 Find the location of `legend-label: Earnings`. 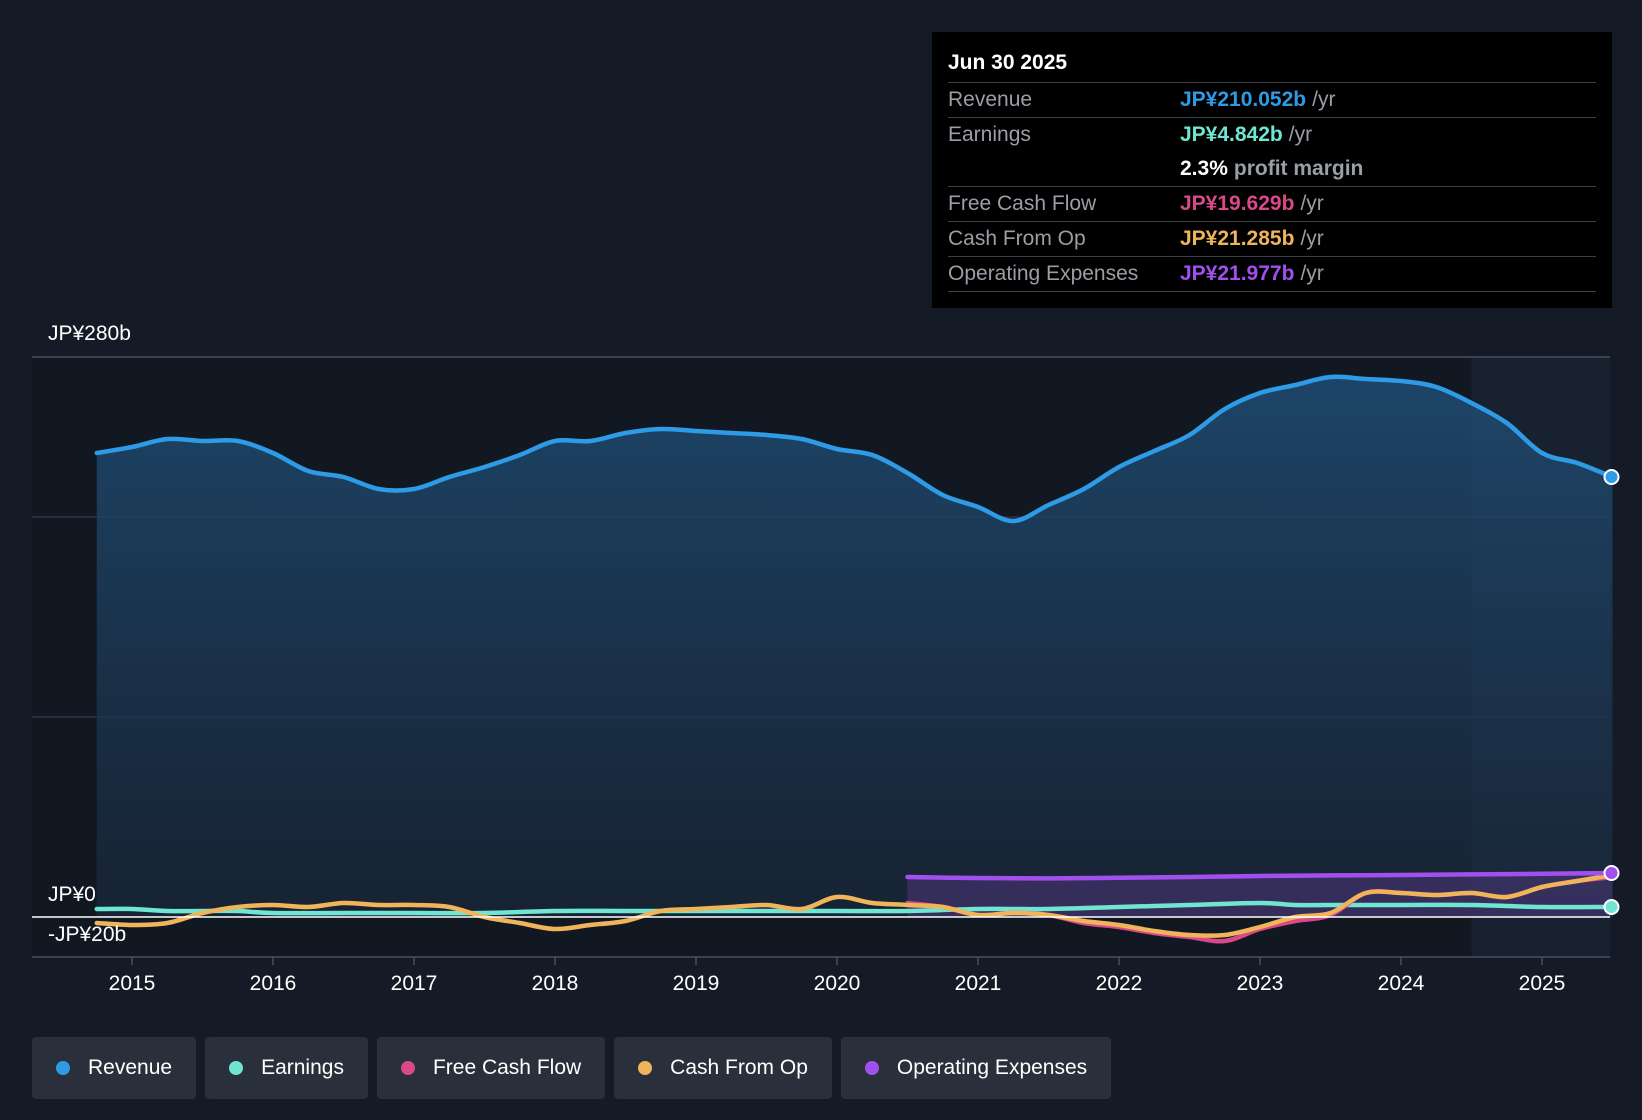

legend-label: Earnings is located at coordinates (302, 1067).